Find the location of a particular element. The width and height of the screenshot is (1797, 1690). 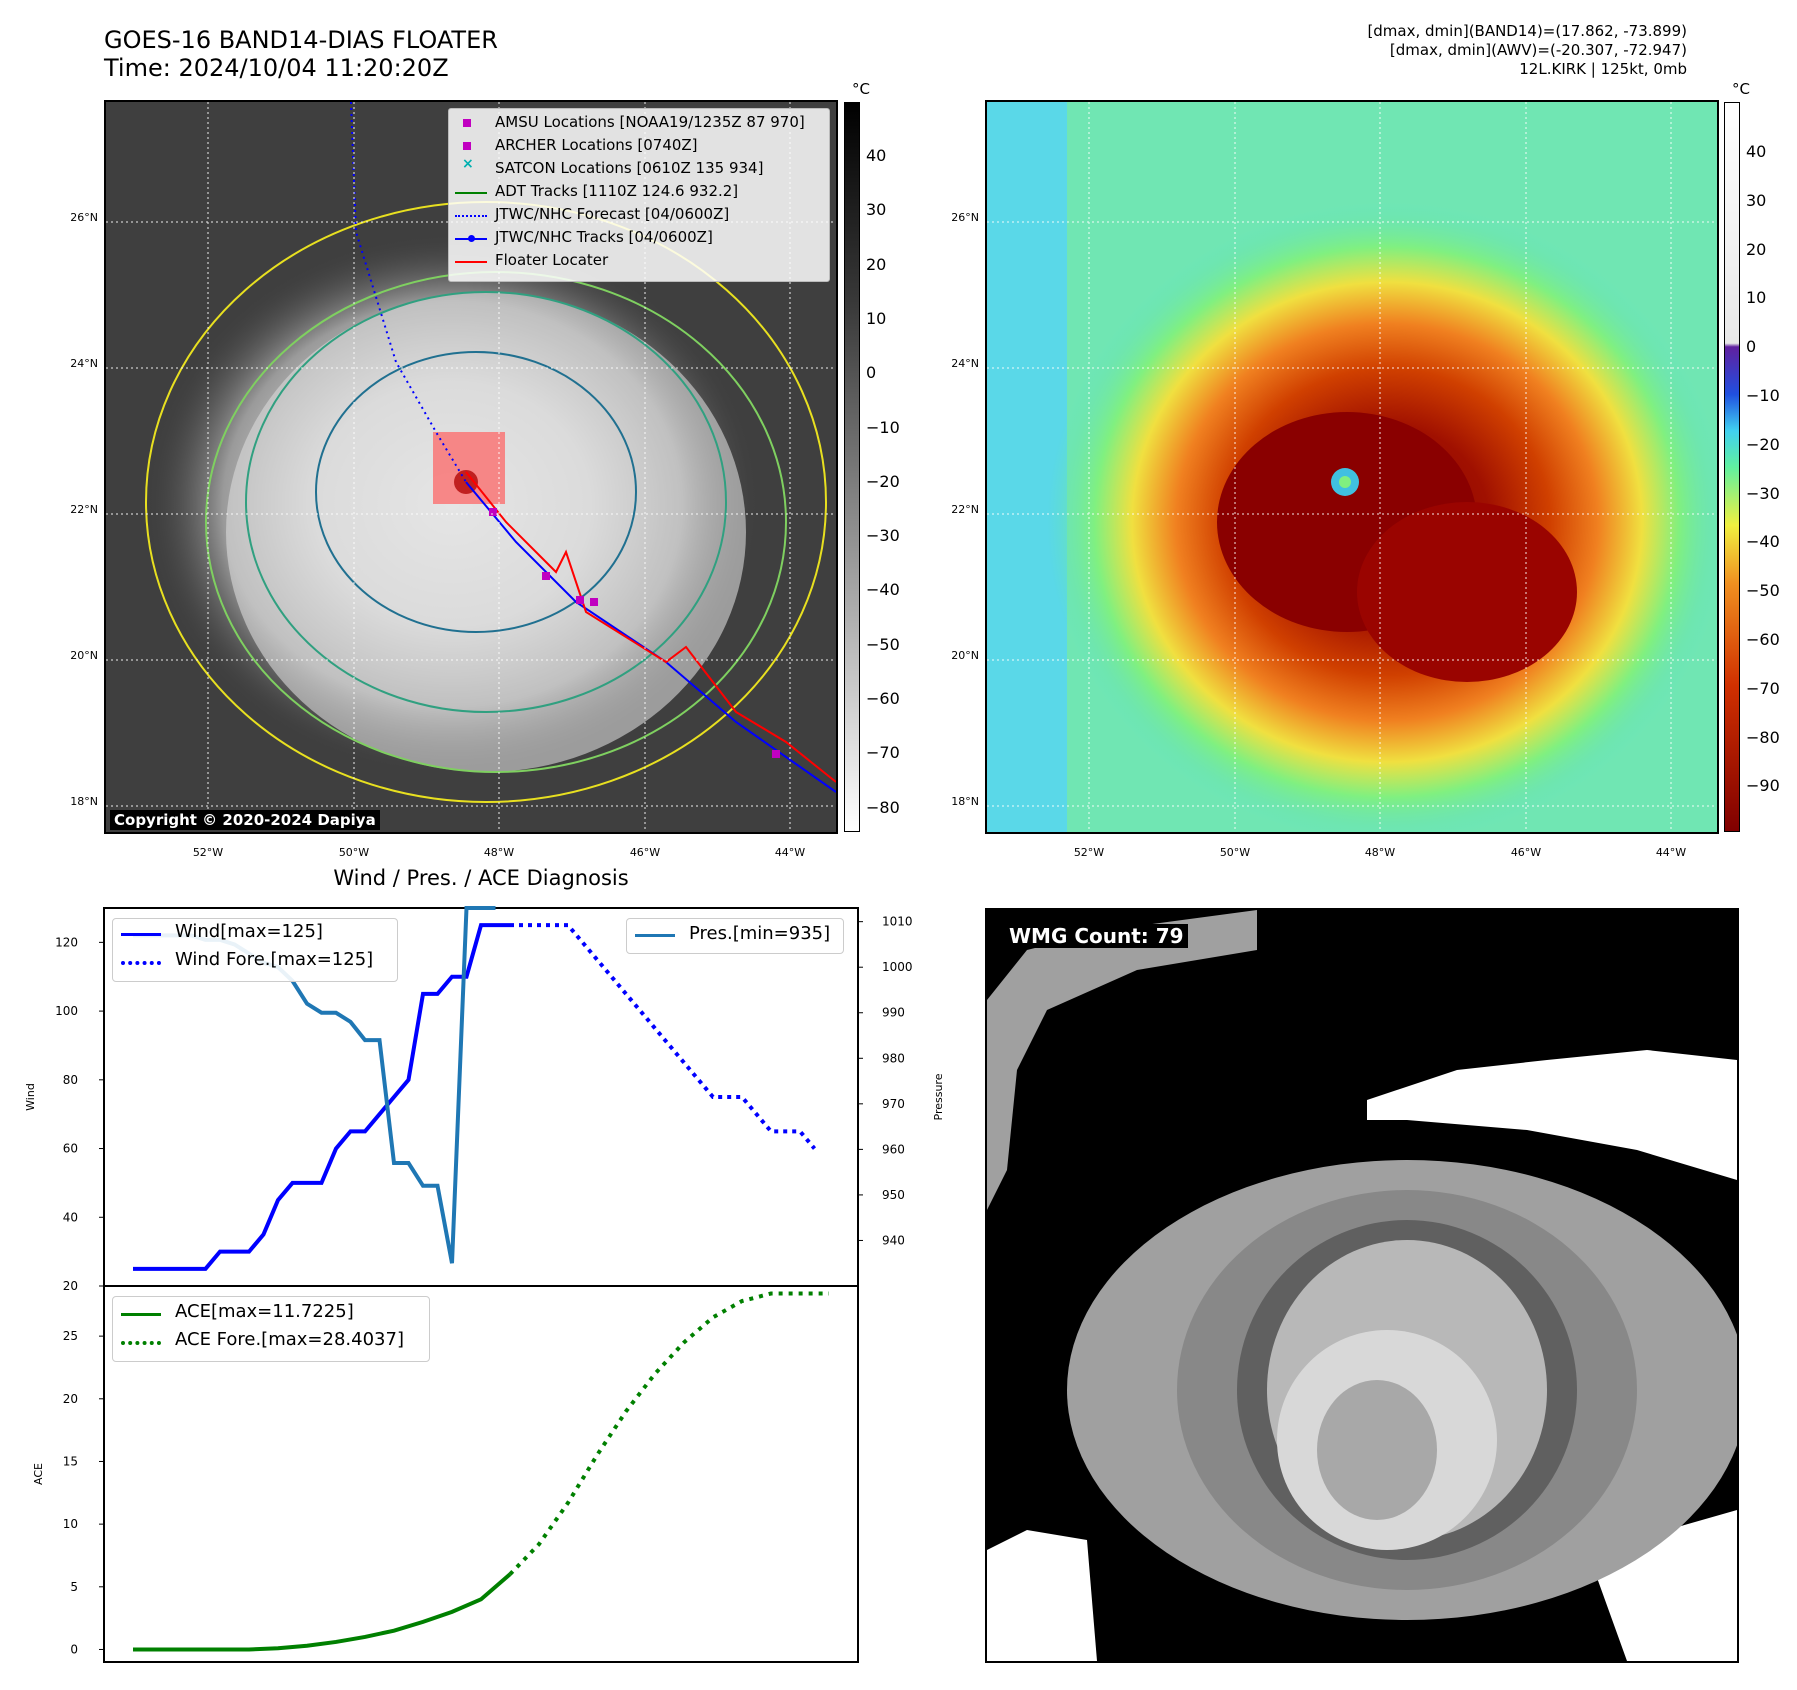

legend-symbol-amsu is located at coordinates (467, 123).